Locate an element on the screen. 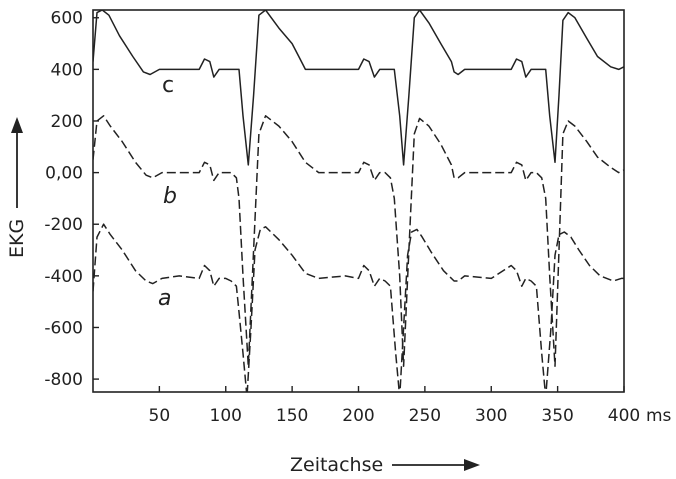 This screenshot has height=479, width=676. y-tick-label: 0,00 is located at coordinates (64, 174).